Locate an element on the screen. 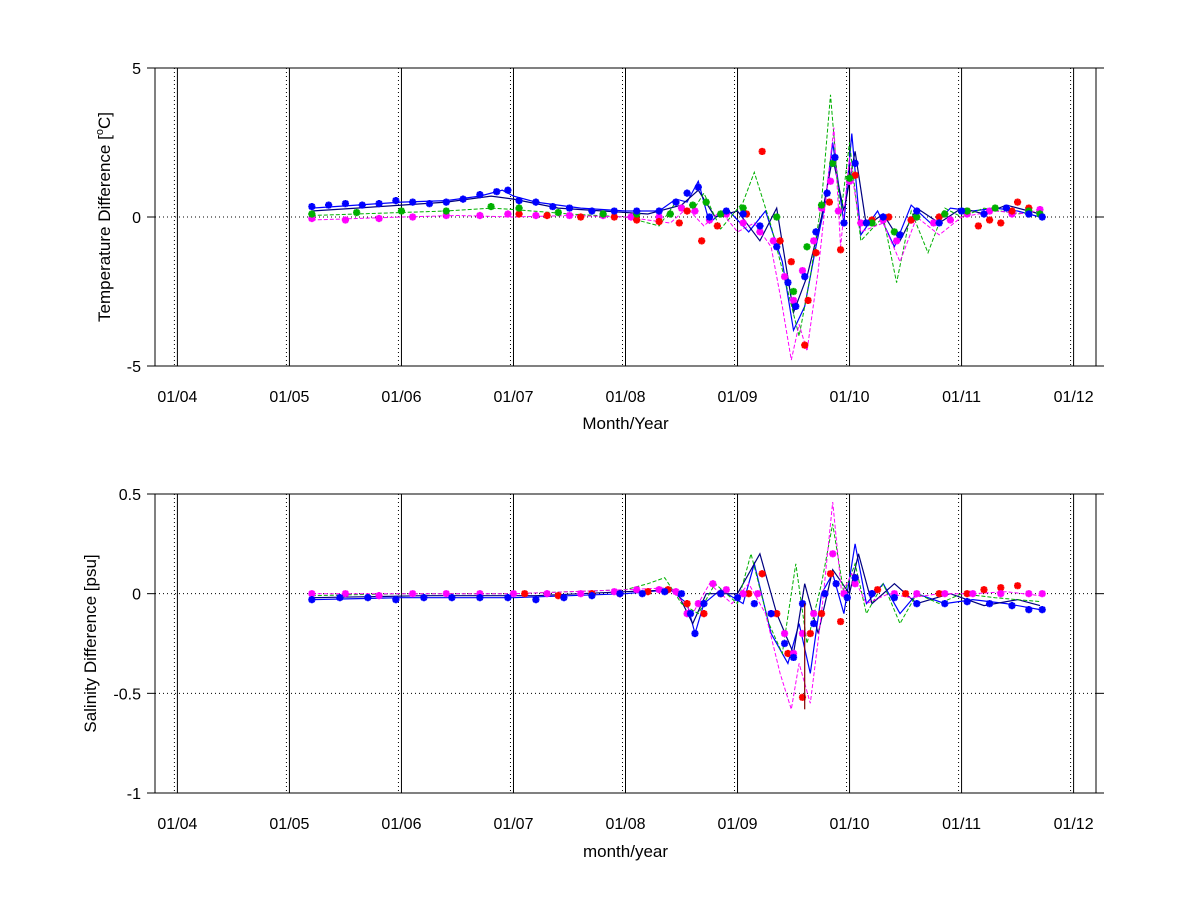 The image size is (1200, 900). x-axis-label: month/year is located at coordinates (625, 851).